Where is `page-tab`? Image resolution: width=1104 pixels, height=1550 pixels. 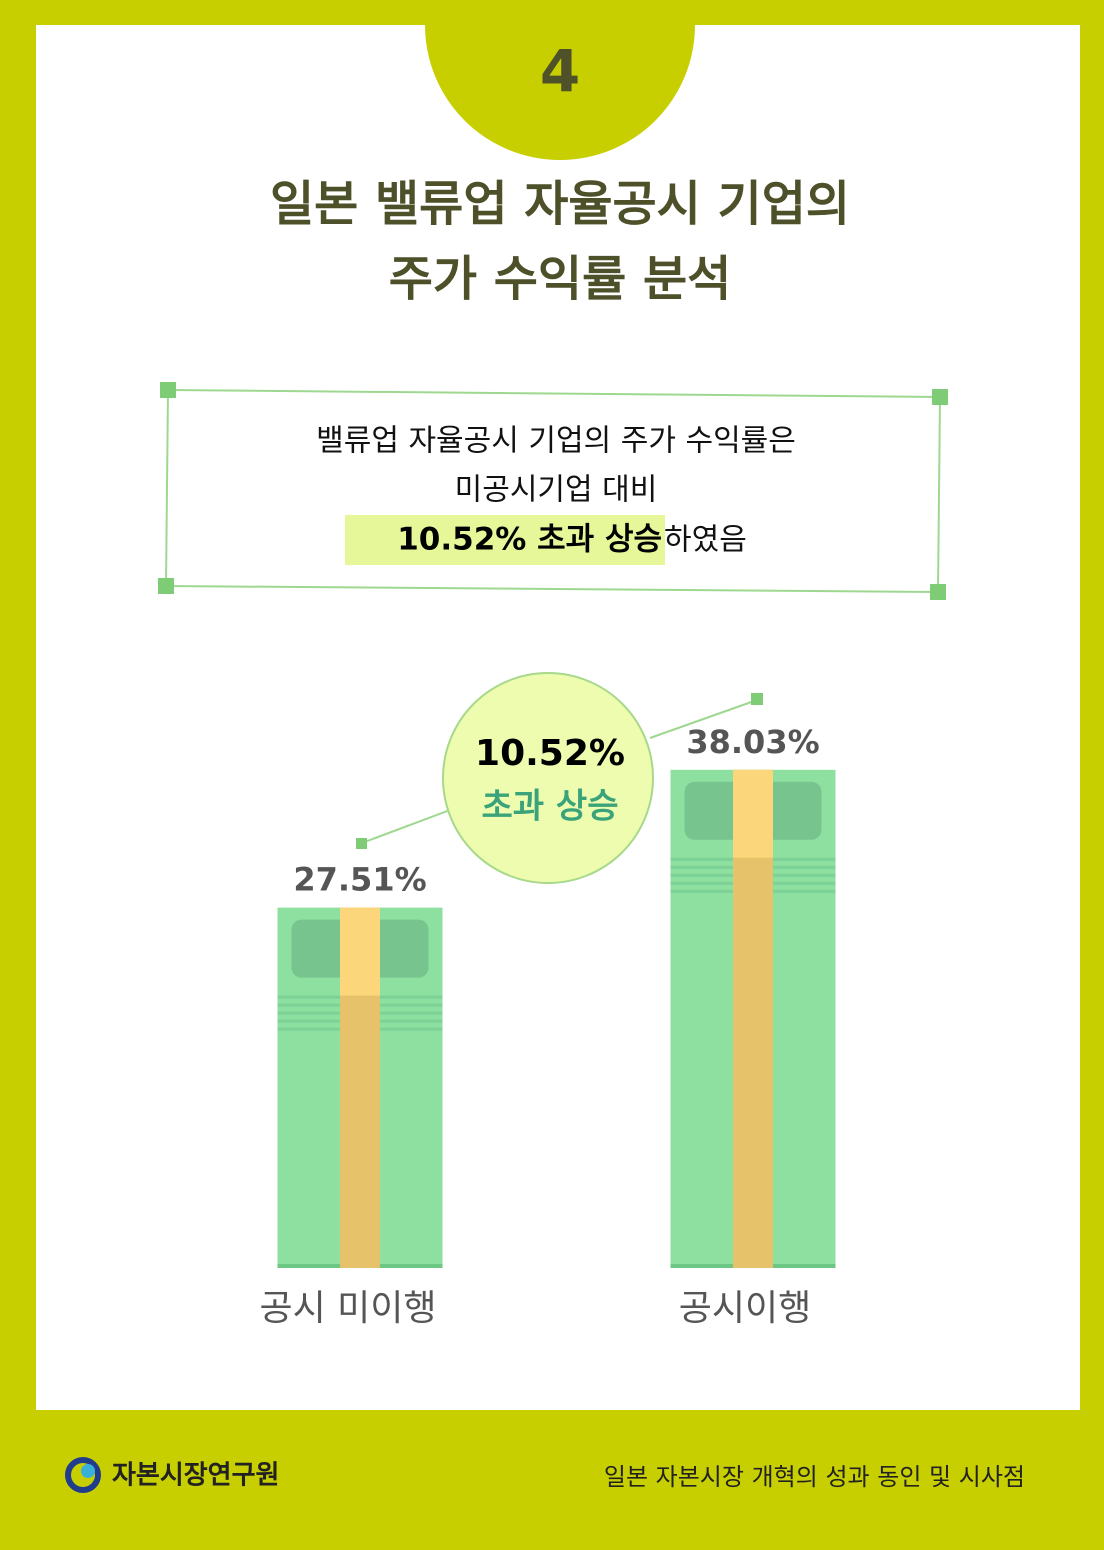 page-tab is located at coordinates (560, 92).